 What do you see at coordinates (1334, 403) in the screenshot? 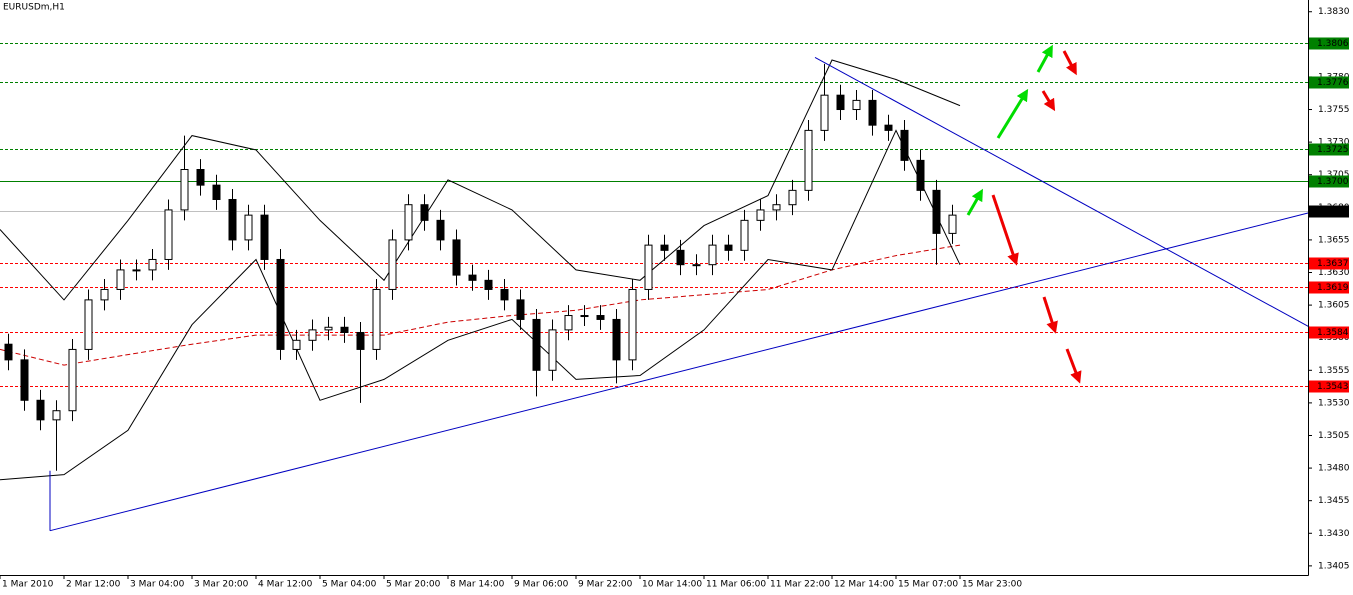
I see `y-tick-label: 1.3530` at bounding box center [1334, 403].